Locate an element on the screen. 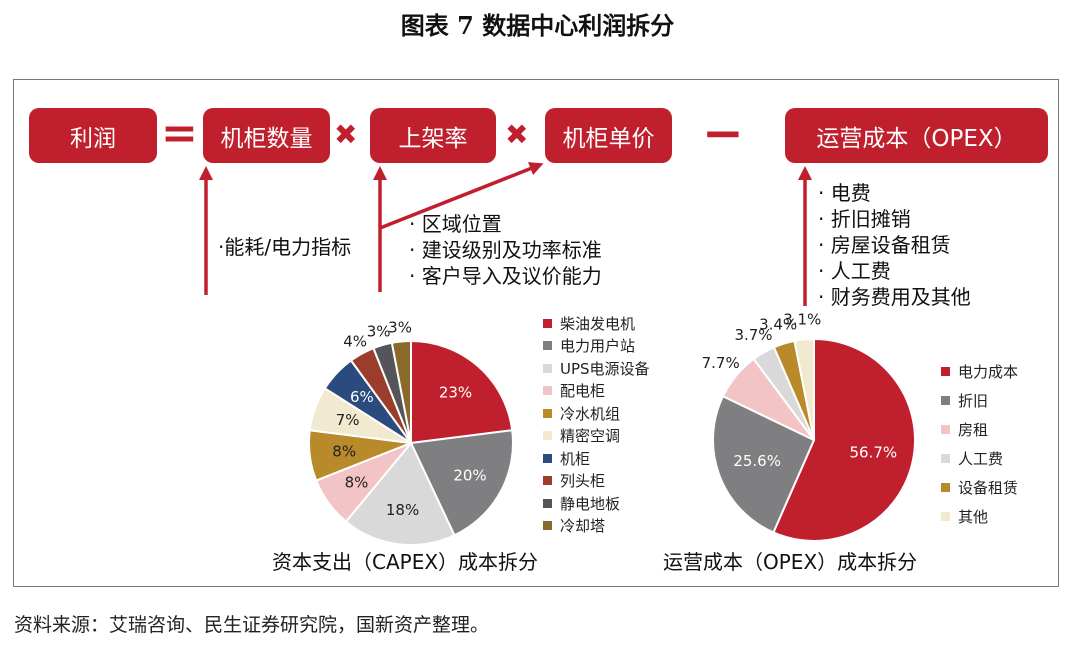  capex-legend: 柴油发电机电力用户站 UPS电源设备 配电柜冷水机组精密空调机柜列头柜静电地板冷却塔 is located at coordinates (596, 424).